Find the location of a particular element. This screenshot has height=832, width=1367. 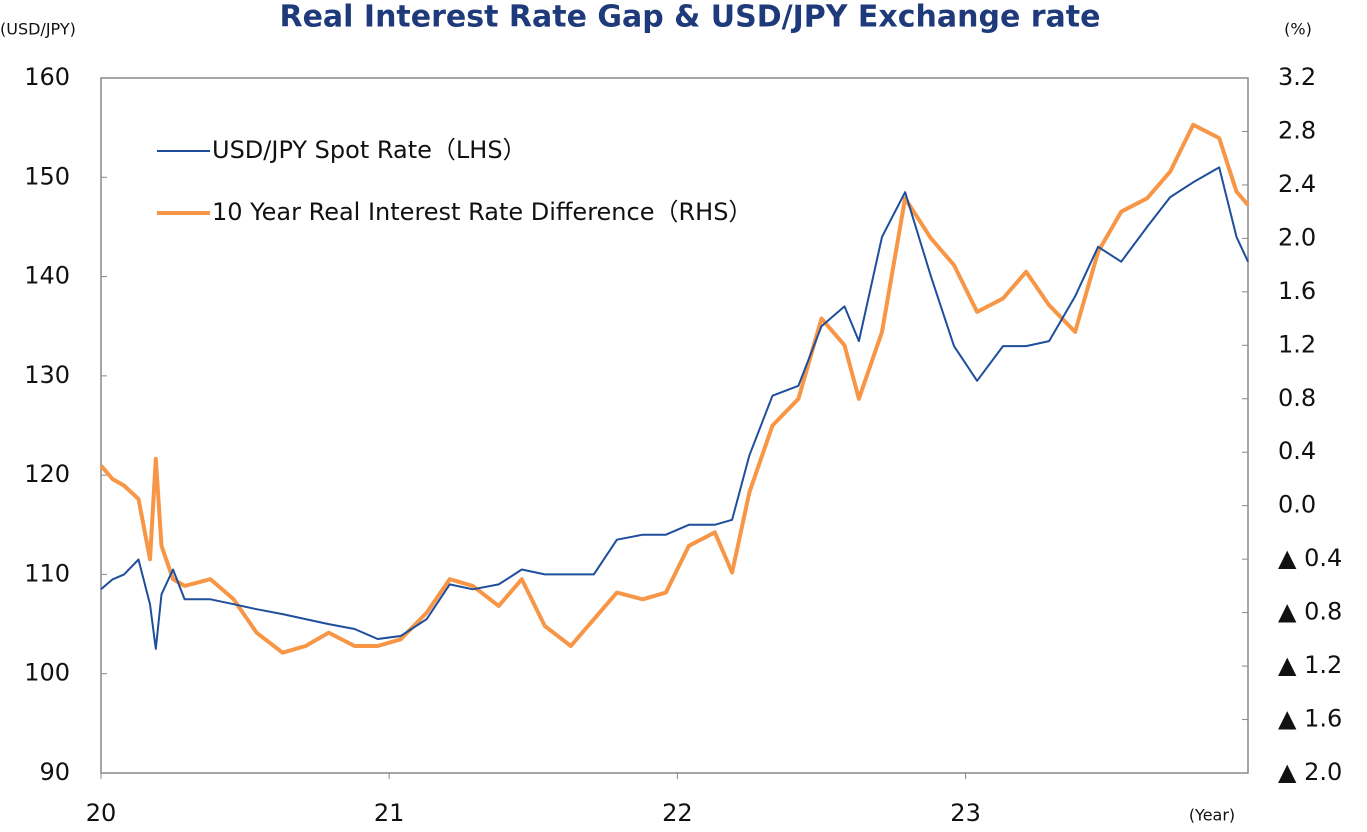

y2-axis-label: (%) is located at coordinates (1298, 29).